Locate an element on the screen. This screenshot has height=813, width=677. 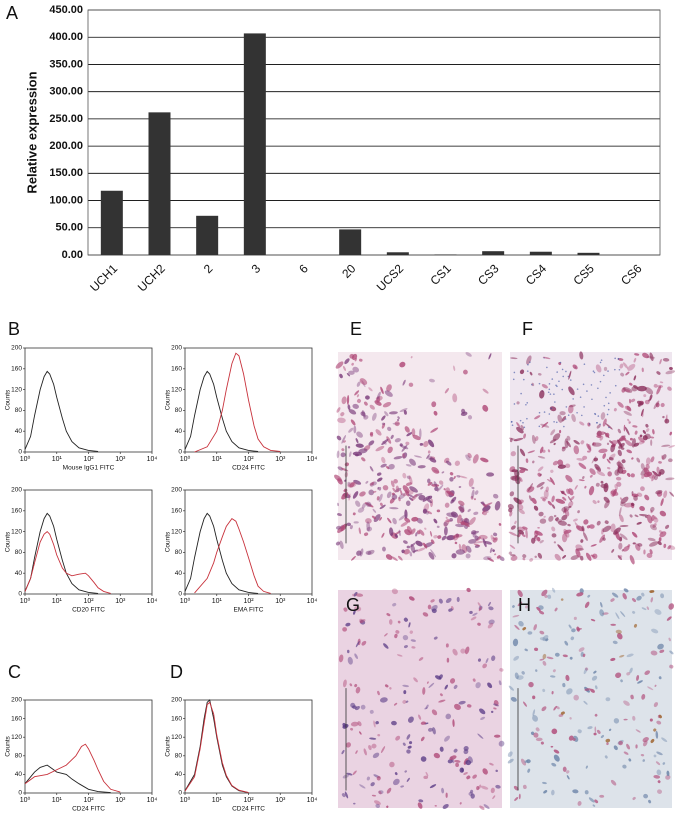
x-tick-label: 10³ is located at coordinates (280, 459).